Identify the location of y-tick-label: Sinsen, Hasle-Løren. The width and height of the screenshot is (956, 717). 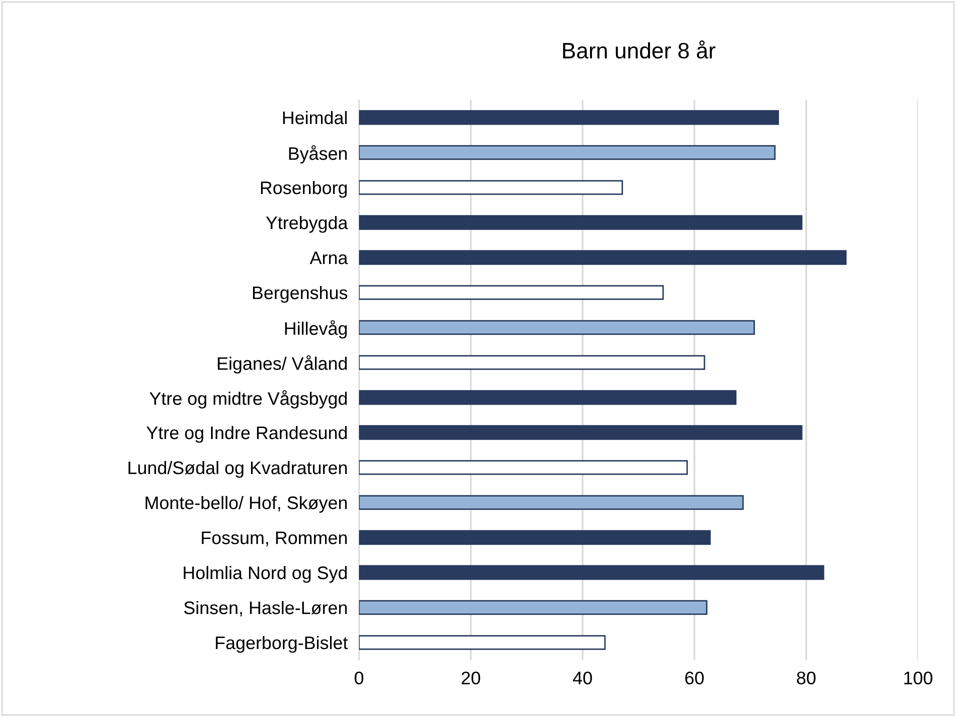
(265, 608).